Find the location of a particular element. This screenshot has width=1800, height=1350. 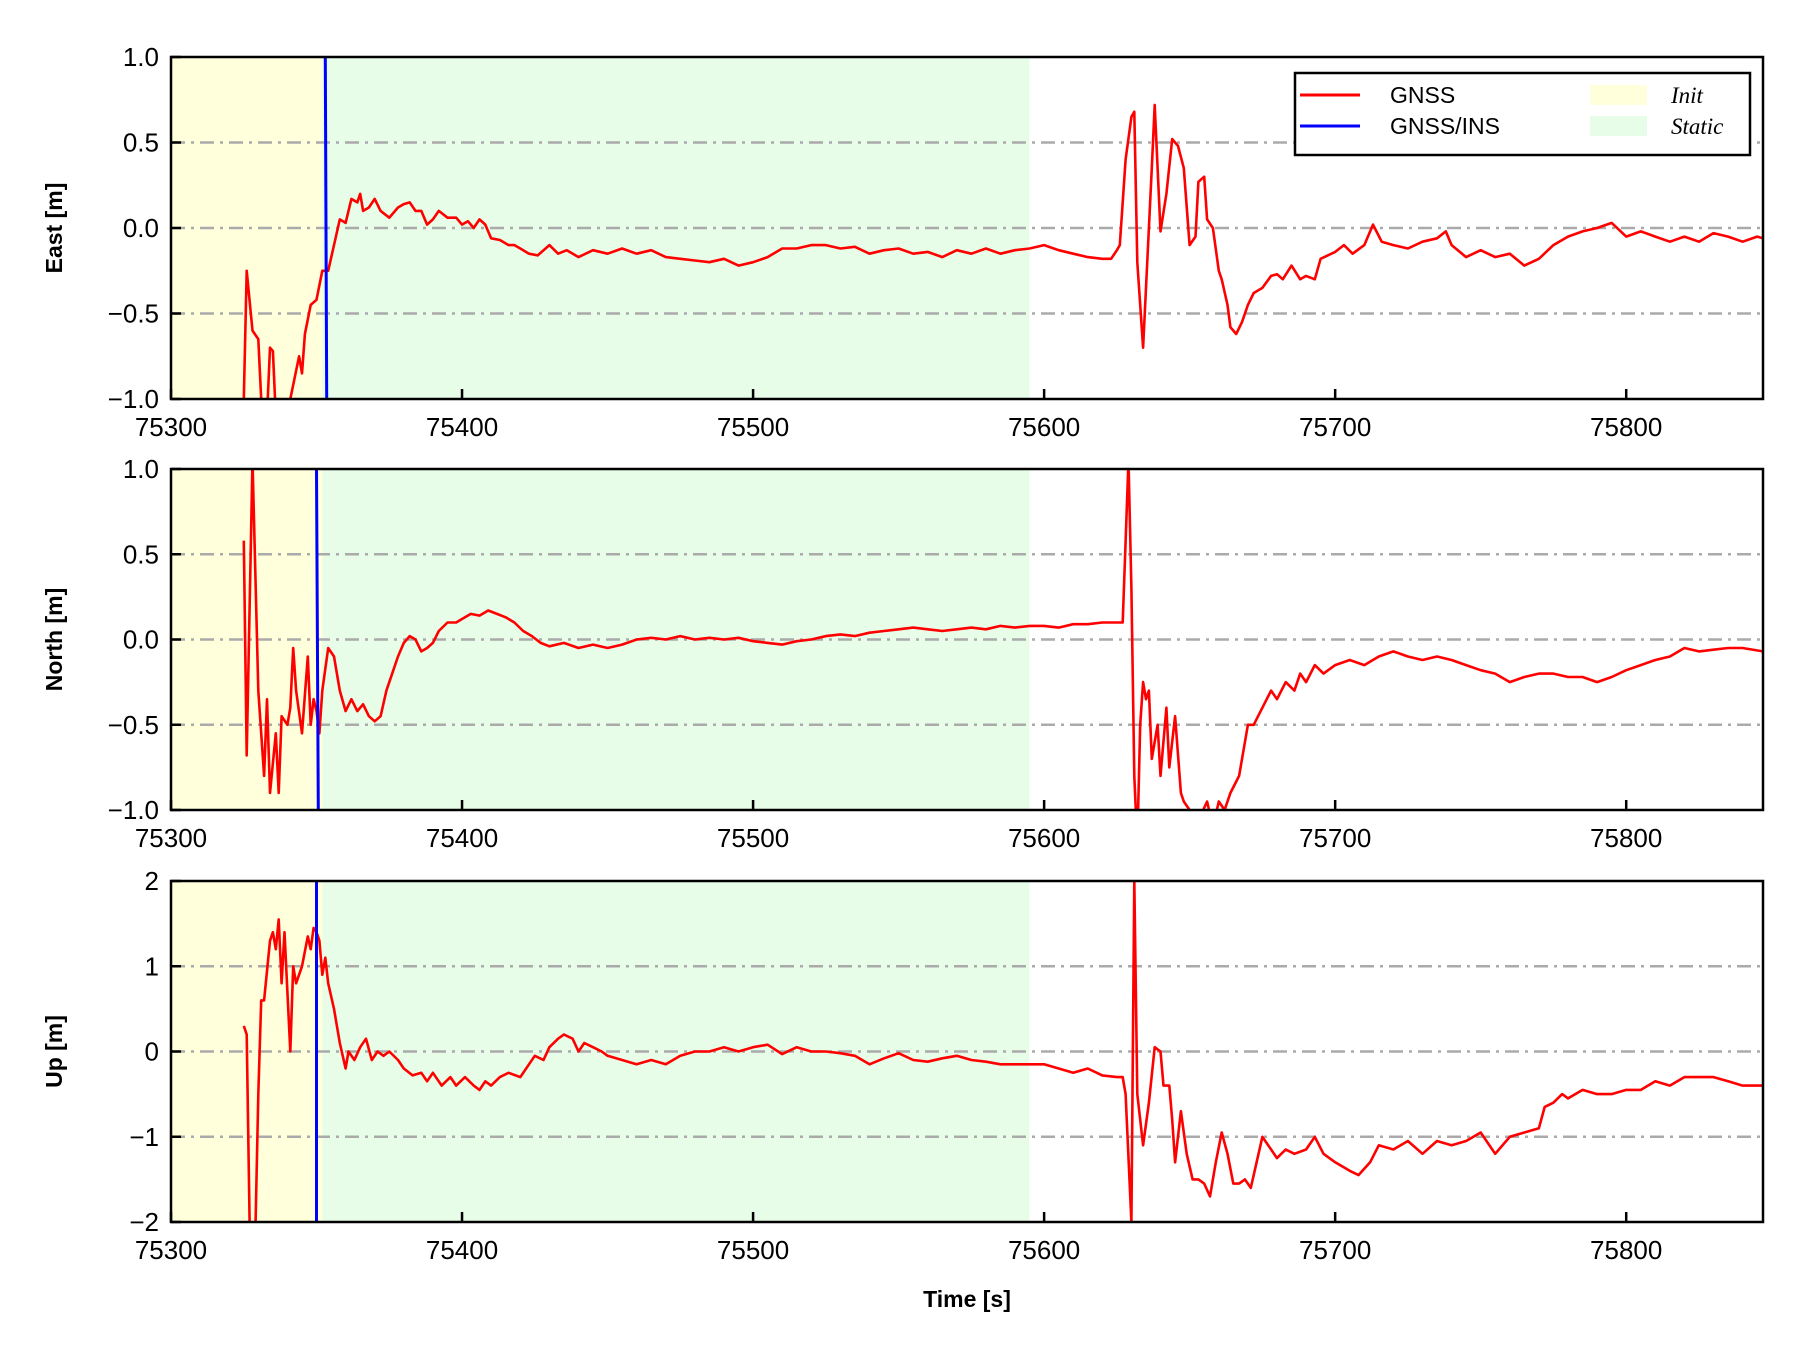

y-axis-label: Up [m] is located at coordinates (54, 1051).